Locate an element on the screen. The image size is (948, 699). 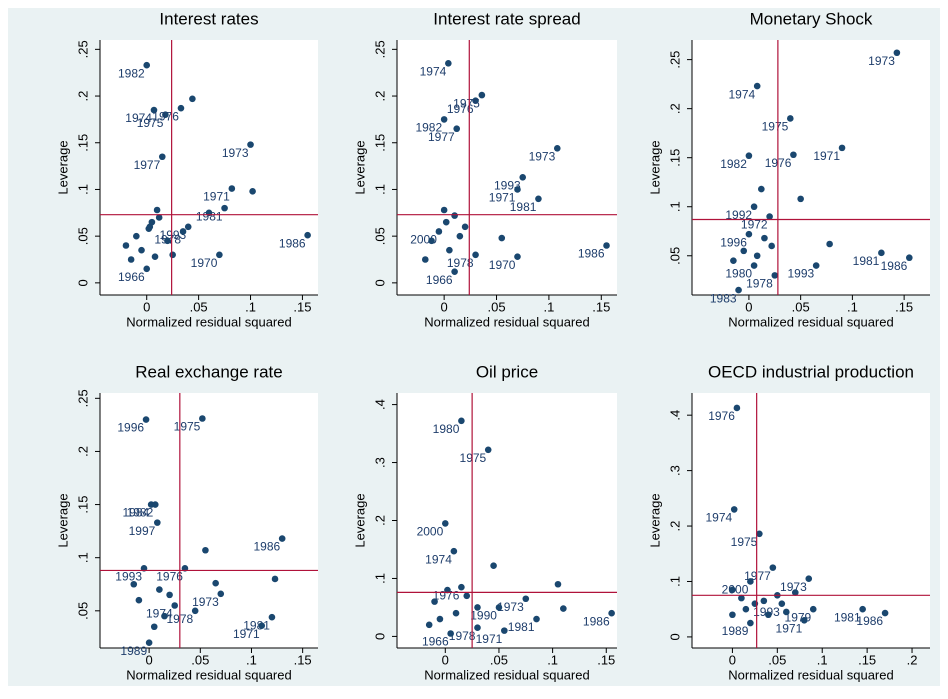
panel-title: Monetary Shock is located at coordinates (811, 18).